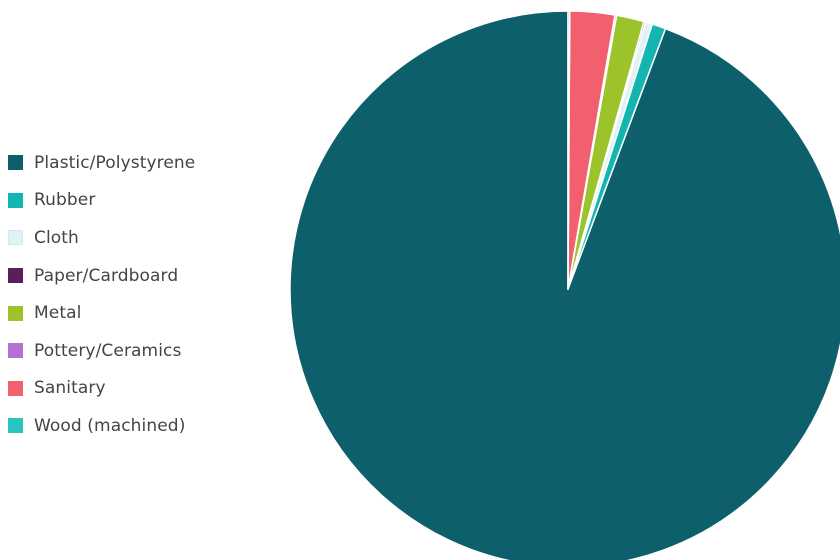  I want to click on legend-item-plastic-polystyrene: Plastic/Polystyrene, so click(101, 163).